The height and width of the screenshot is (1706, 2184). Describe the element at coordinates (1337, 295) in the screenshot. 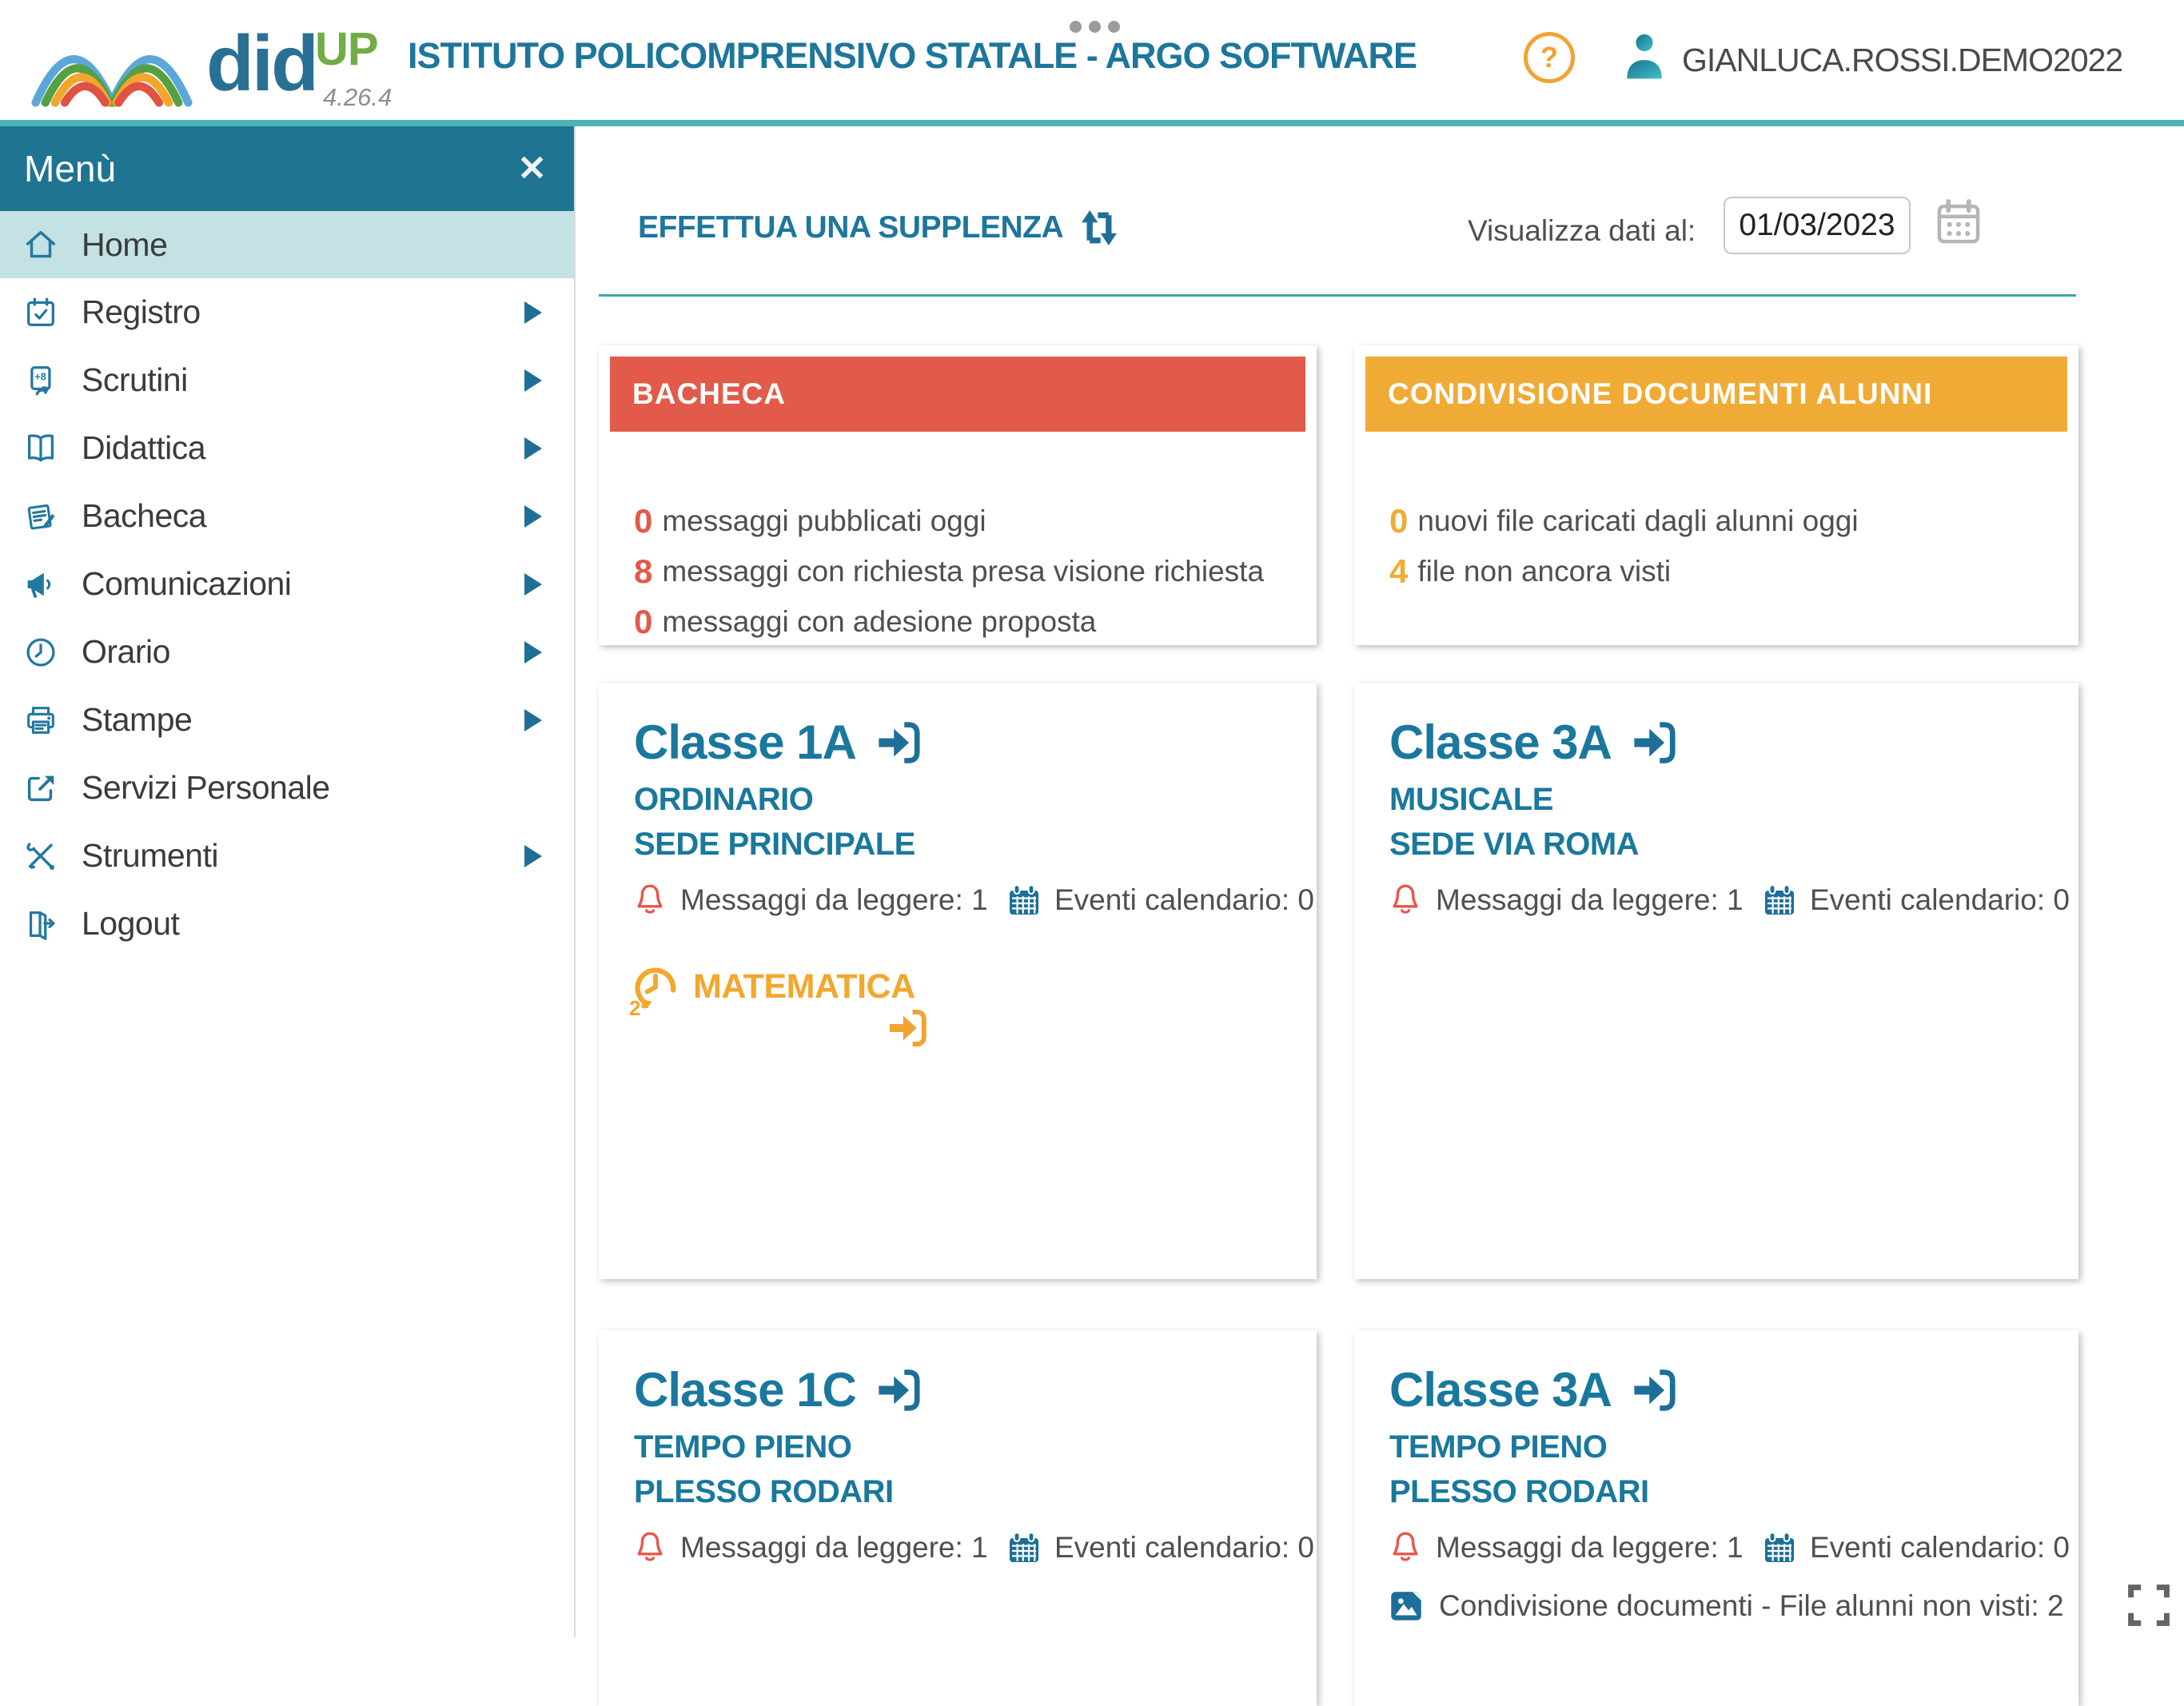

I see `content-divider` at that location.